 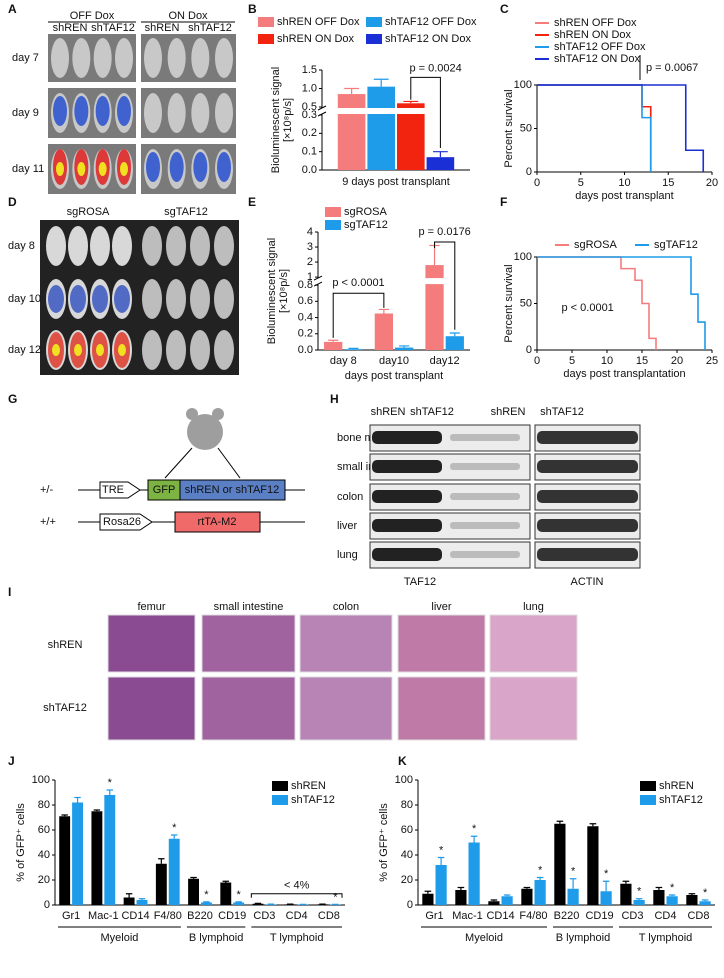 What do you see at coordinates (435, 68) in the screenshot?
I see `annotation: p = 0.0024` at bounding box center [435, 68].